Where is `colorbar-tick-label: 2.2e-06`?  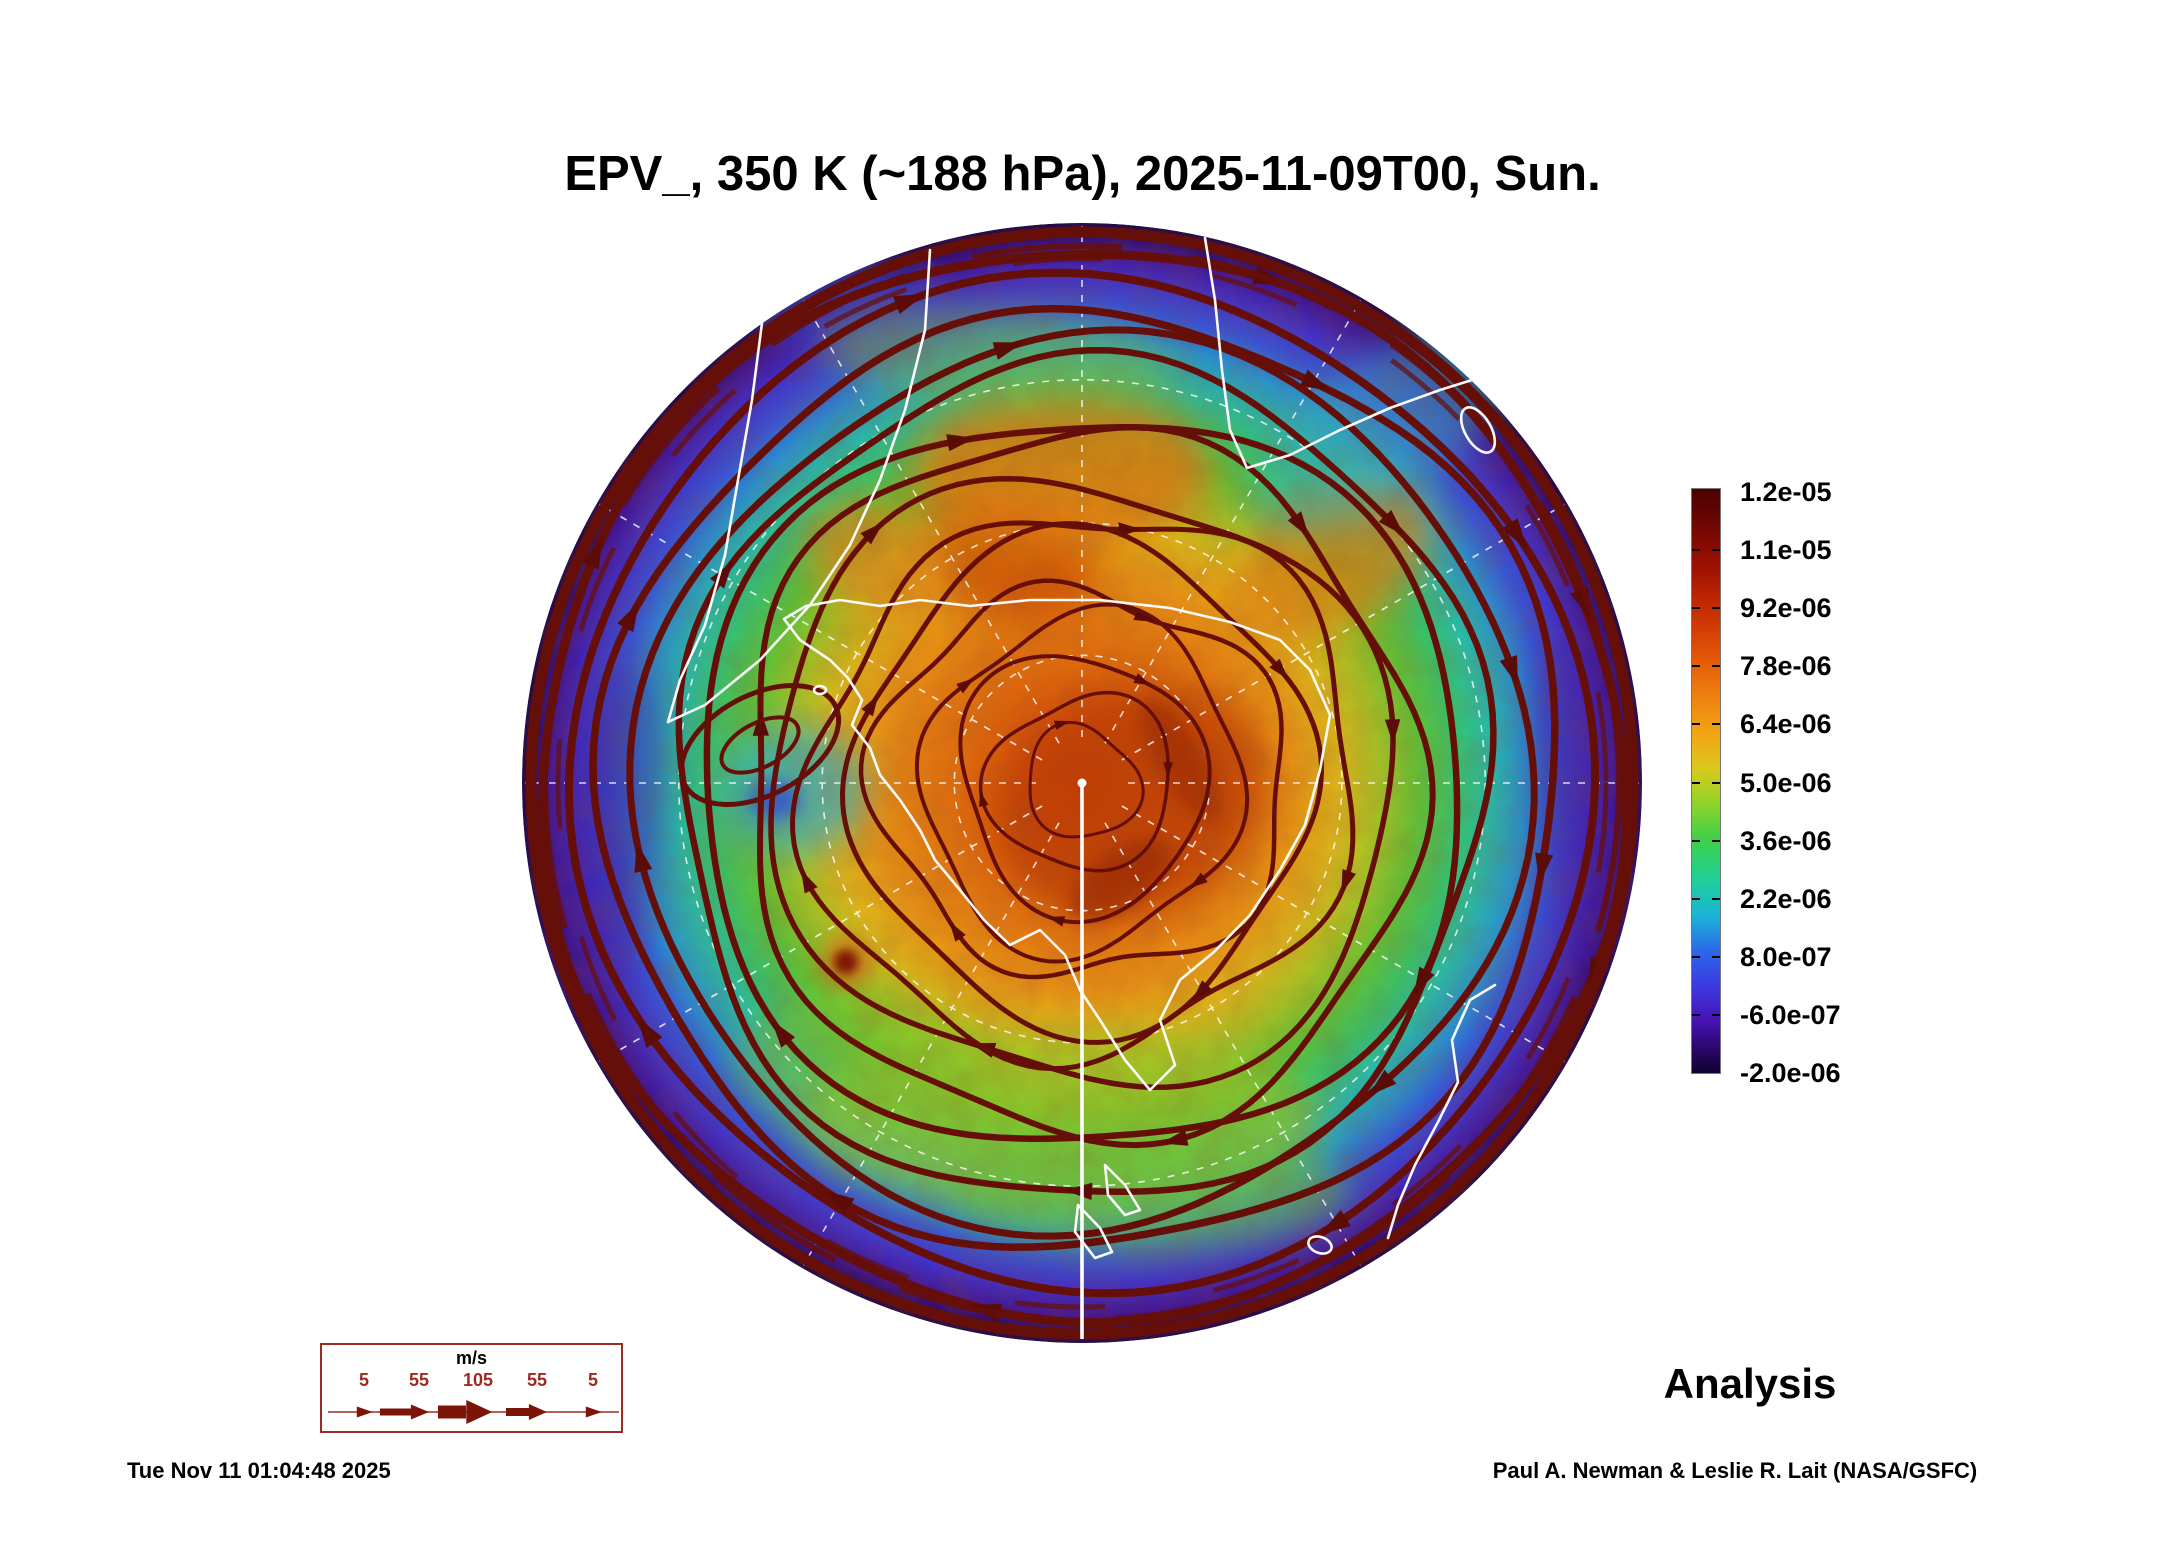
colorbar-tick-label: 2.2e-06 is located at coordinates (1786, 898).